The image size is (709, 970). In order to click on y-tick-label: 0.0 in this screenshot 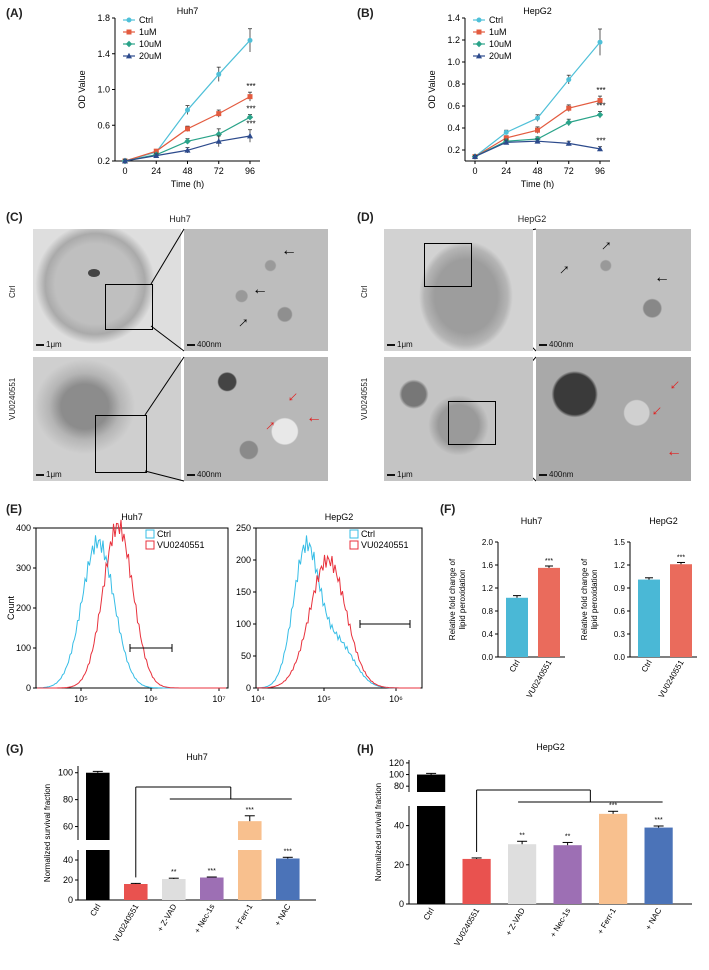, I will do `click(488, 657)`.